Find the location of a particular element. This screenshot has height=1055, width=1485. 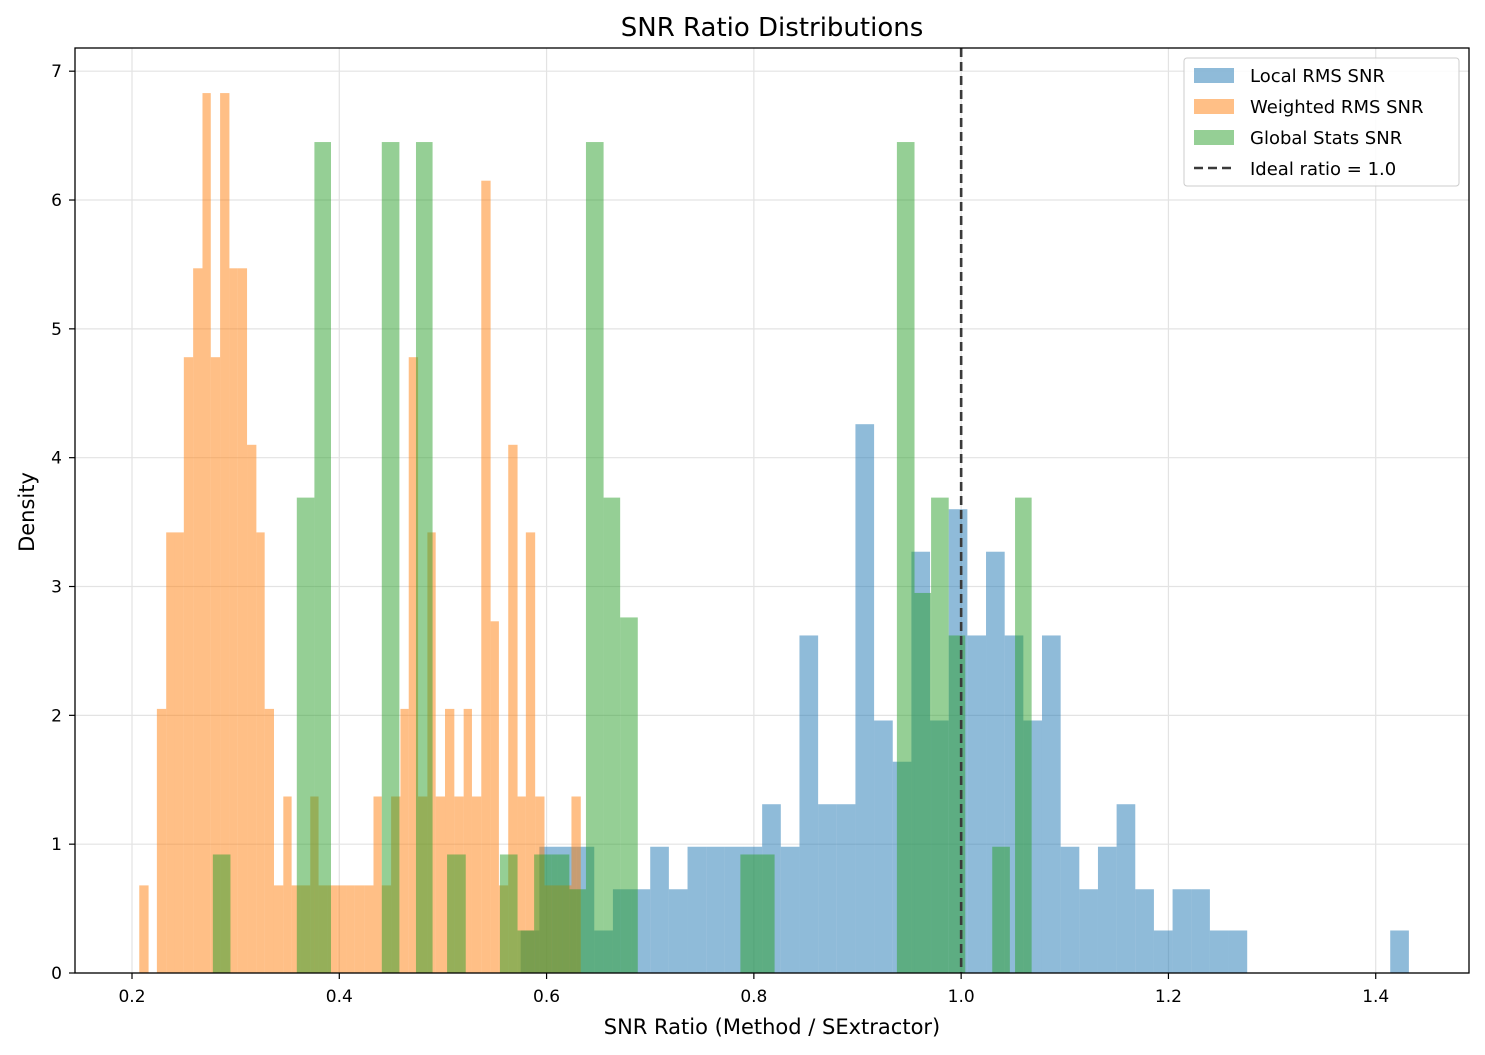

y-tick-label: 5 is located at coordinates (56, 330).